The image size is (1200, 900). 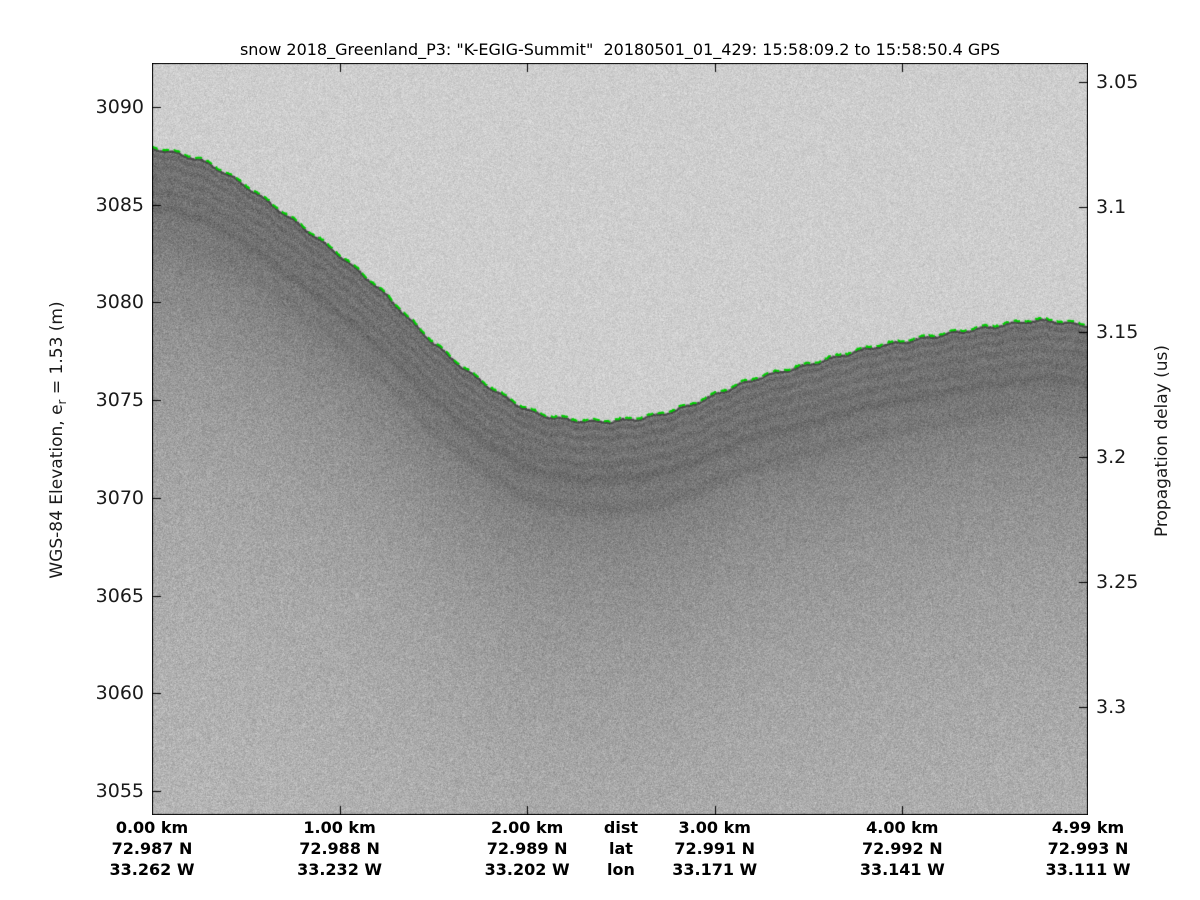 What do you see at coordinates (119, 106) in the screenshot?
I see `left-axis-tick: 3090` at bounding box center [119, 106].